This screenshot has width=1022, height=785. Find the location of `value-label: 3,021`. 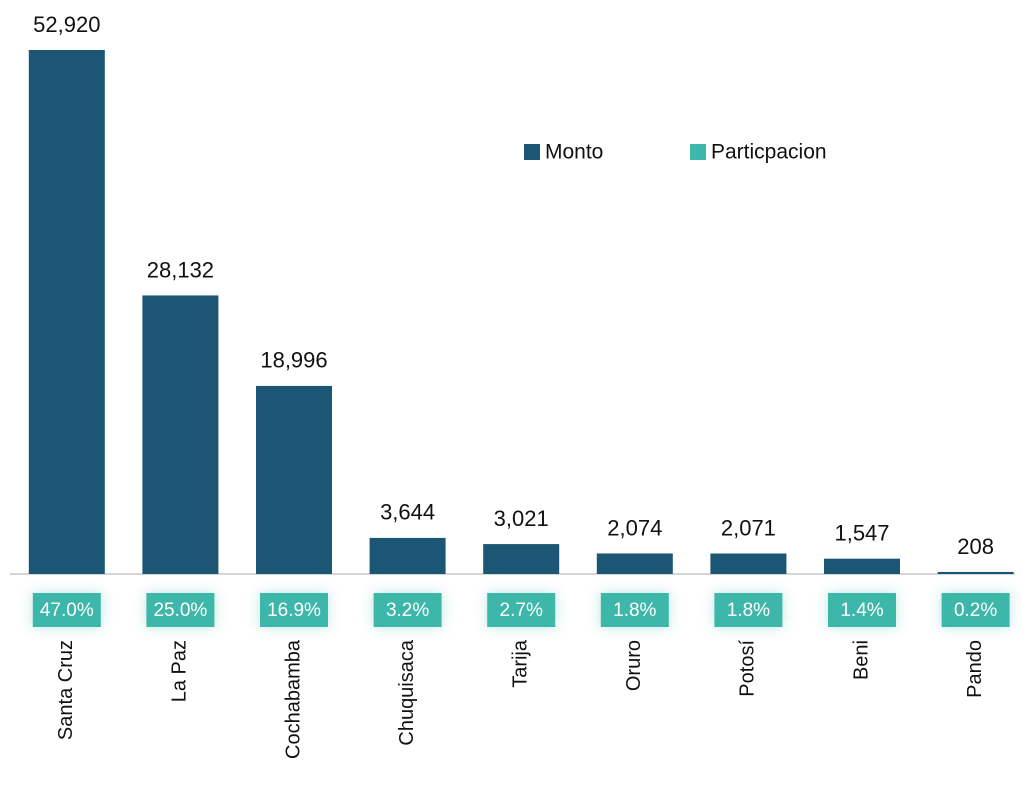

value-label: 3,021 is located at coordinates (521, 518).